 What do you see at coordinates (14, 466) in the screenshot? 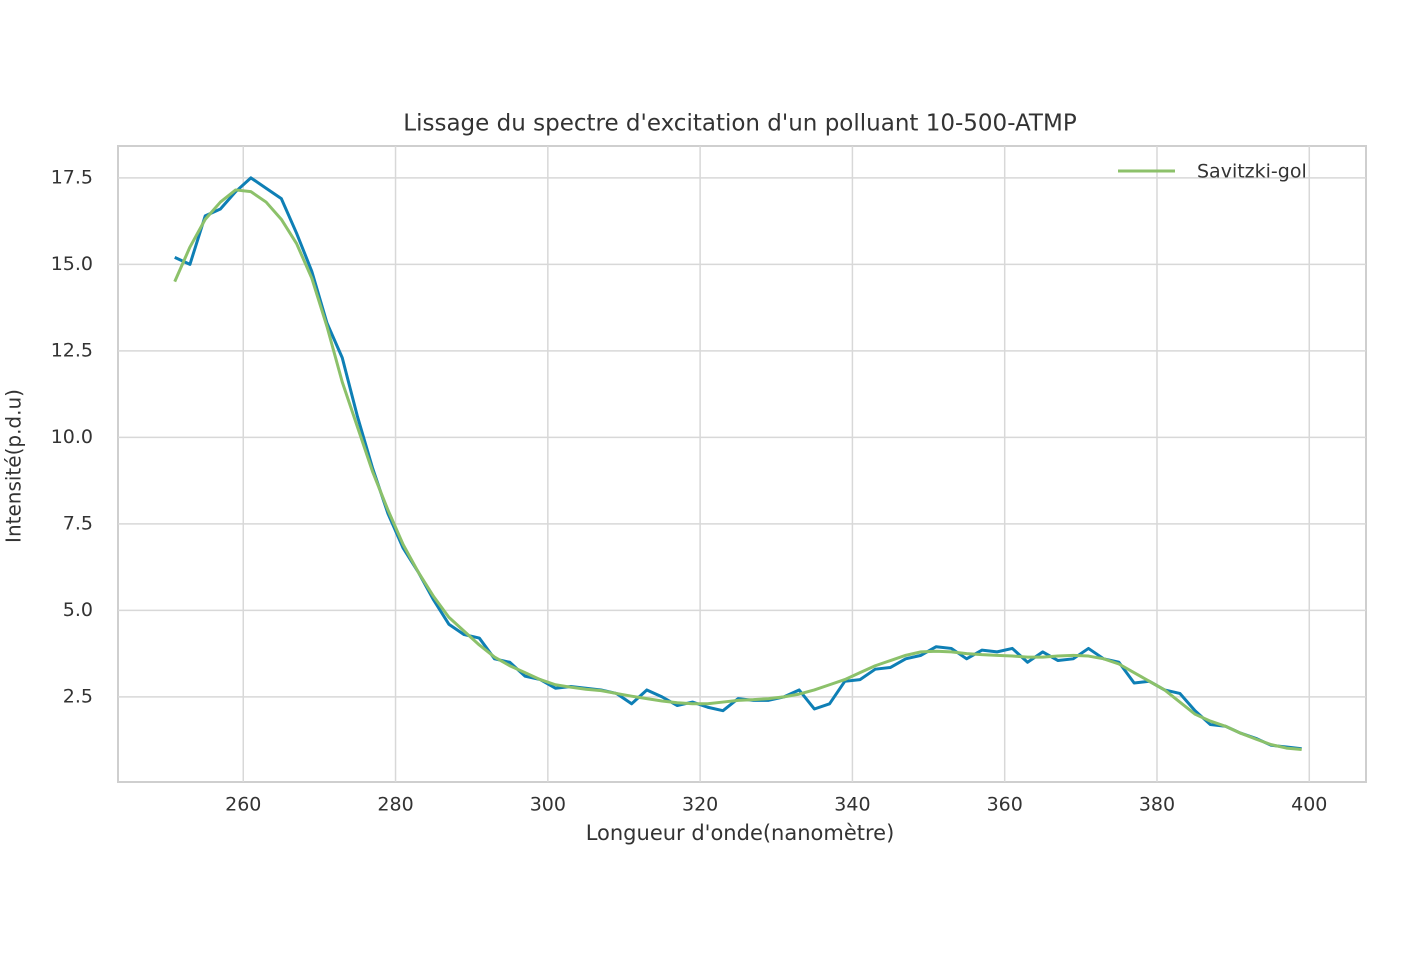
I see `y-axis-label: Intensité(p.d.u)` at bounding box center [14, 466].